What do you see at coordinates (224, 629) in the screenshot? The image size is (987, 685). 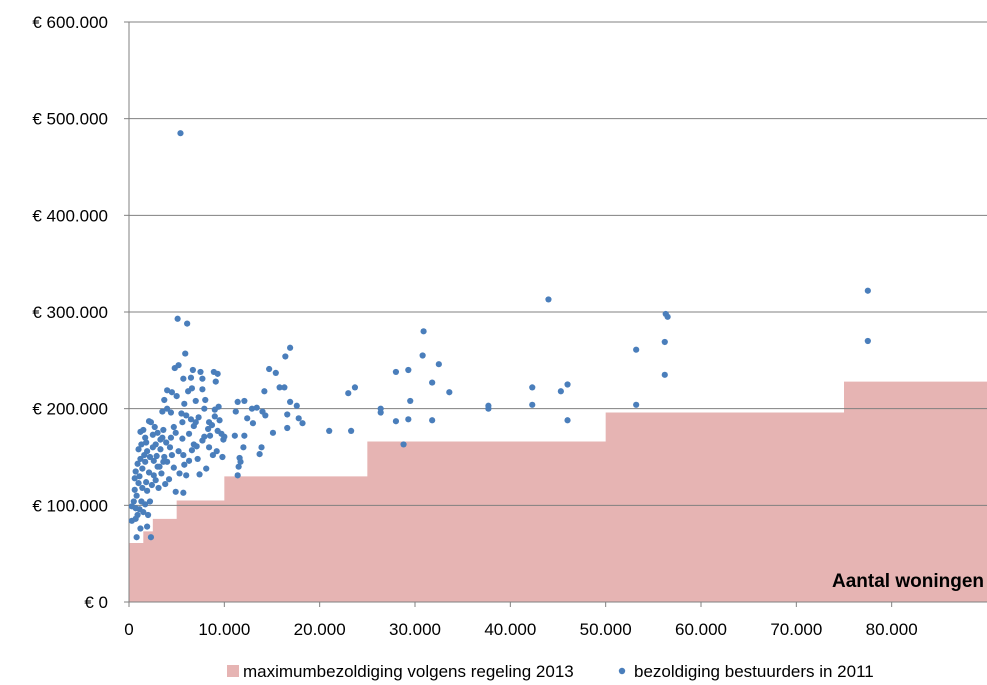 I see `x-tick-label: 10.000` at bounding box center [224, 629].